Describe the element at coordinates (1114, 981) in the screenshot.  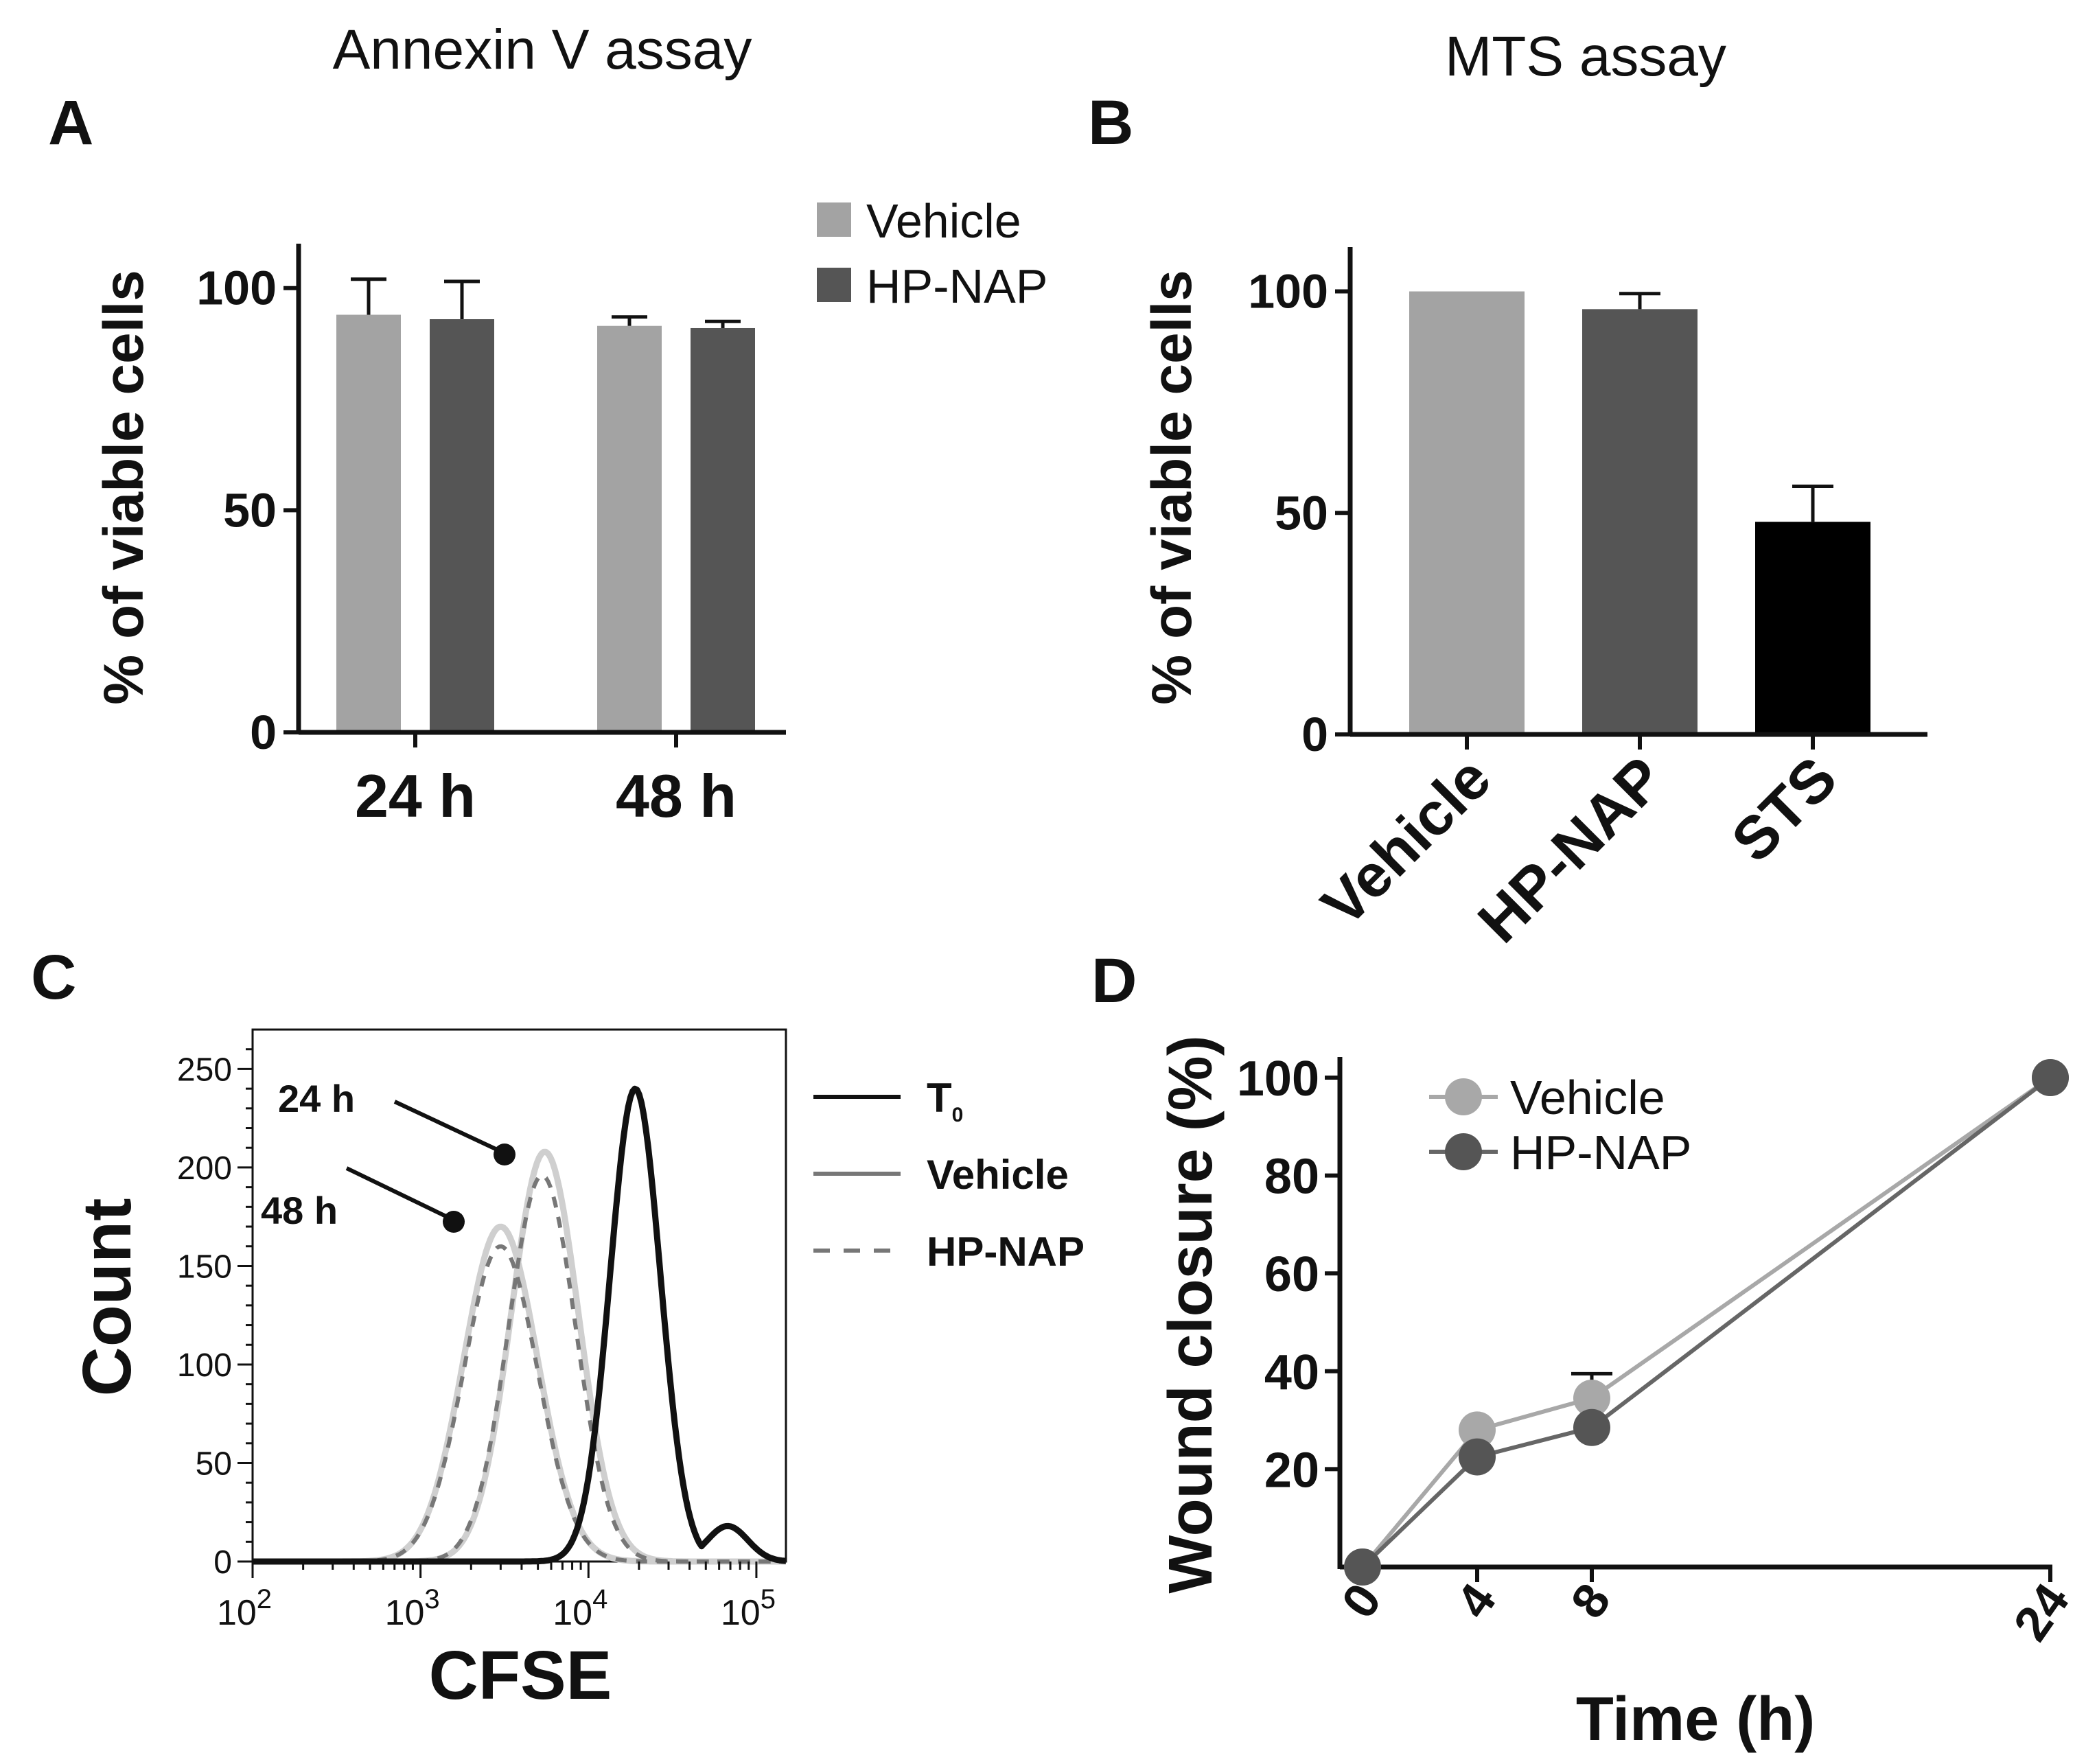
I see `panel-d-letter: D` at that location.